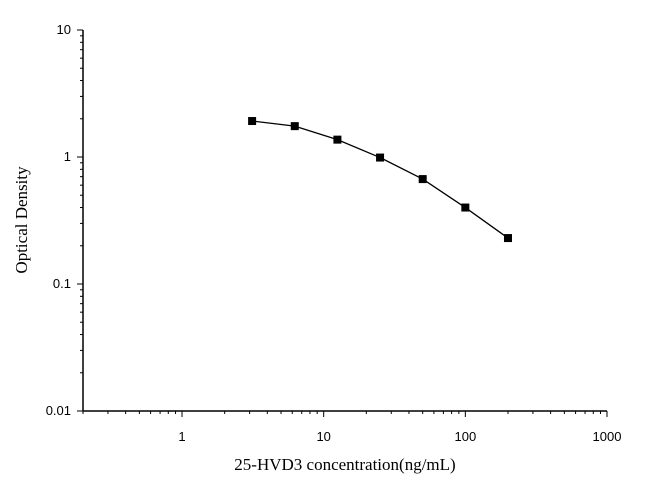 The height and width of the screenshot is (496, 650). Describe the element at coordinates (607, 436) in the screenshot. I see `x-tick-label: 1000` at that location.